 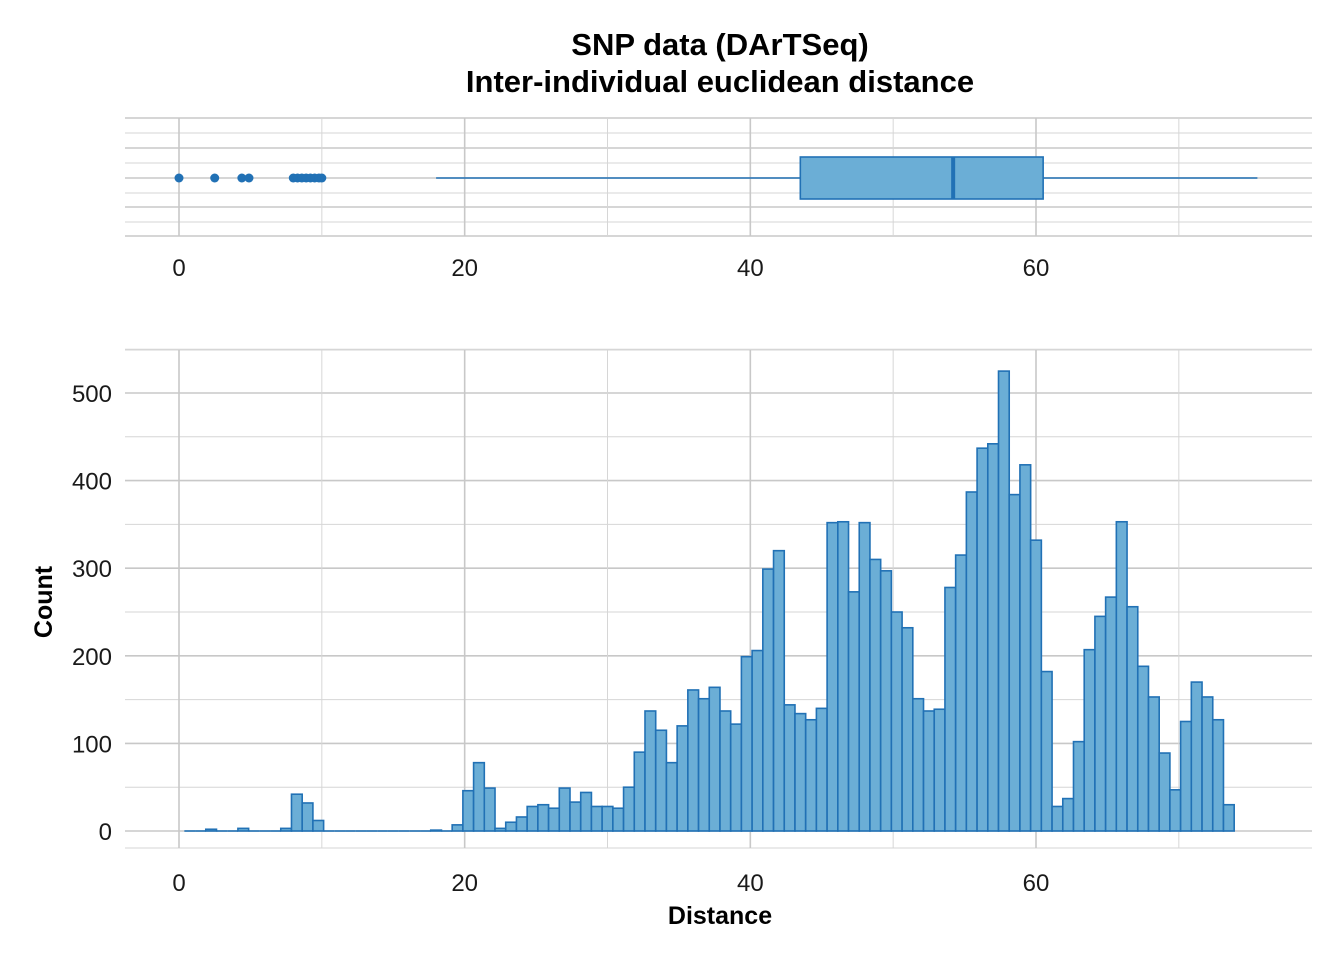 I want to click on hist-y-tick-label: 400, so click(x=92, y=482).